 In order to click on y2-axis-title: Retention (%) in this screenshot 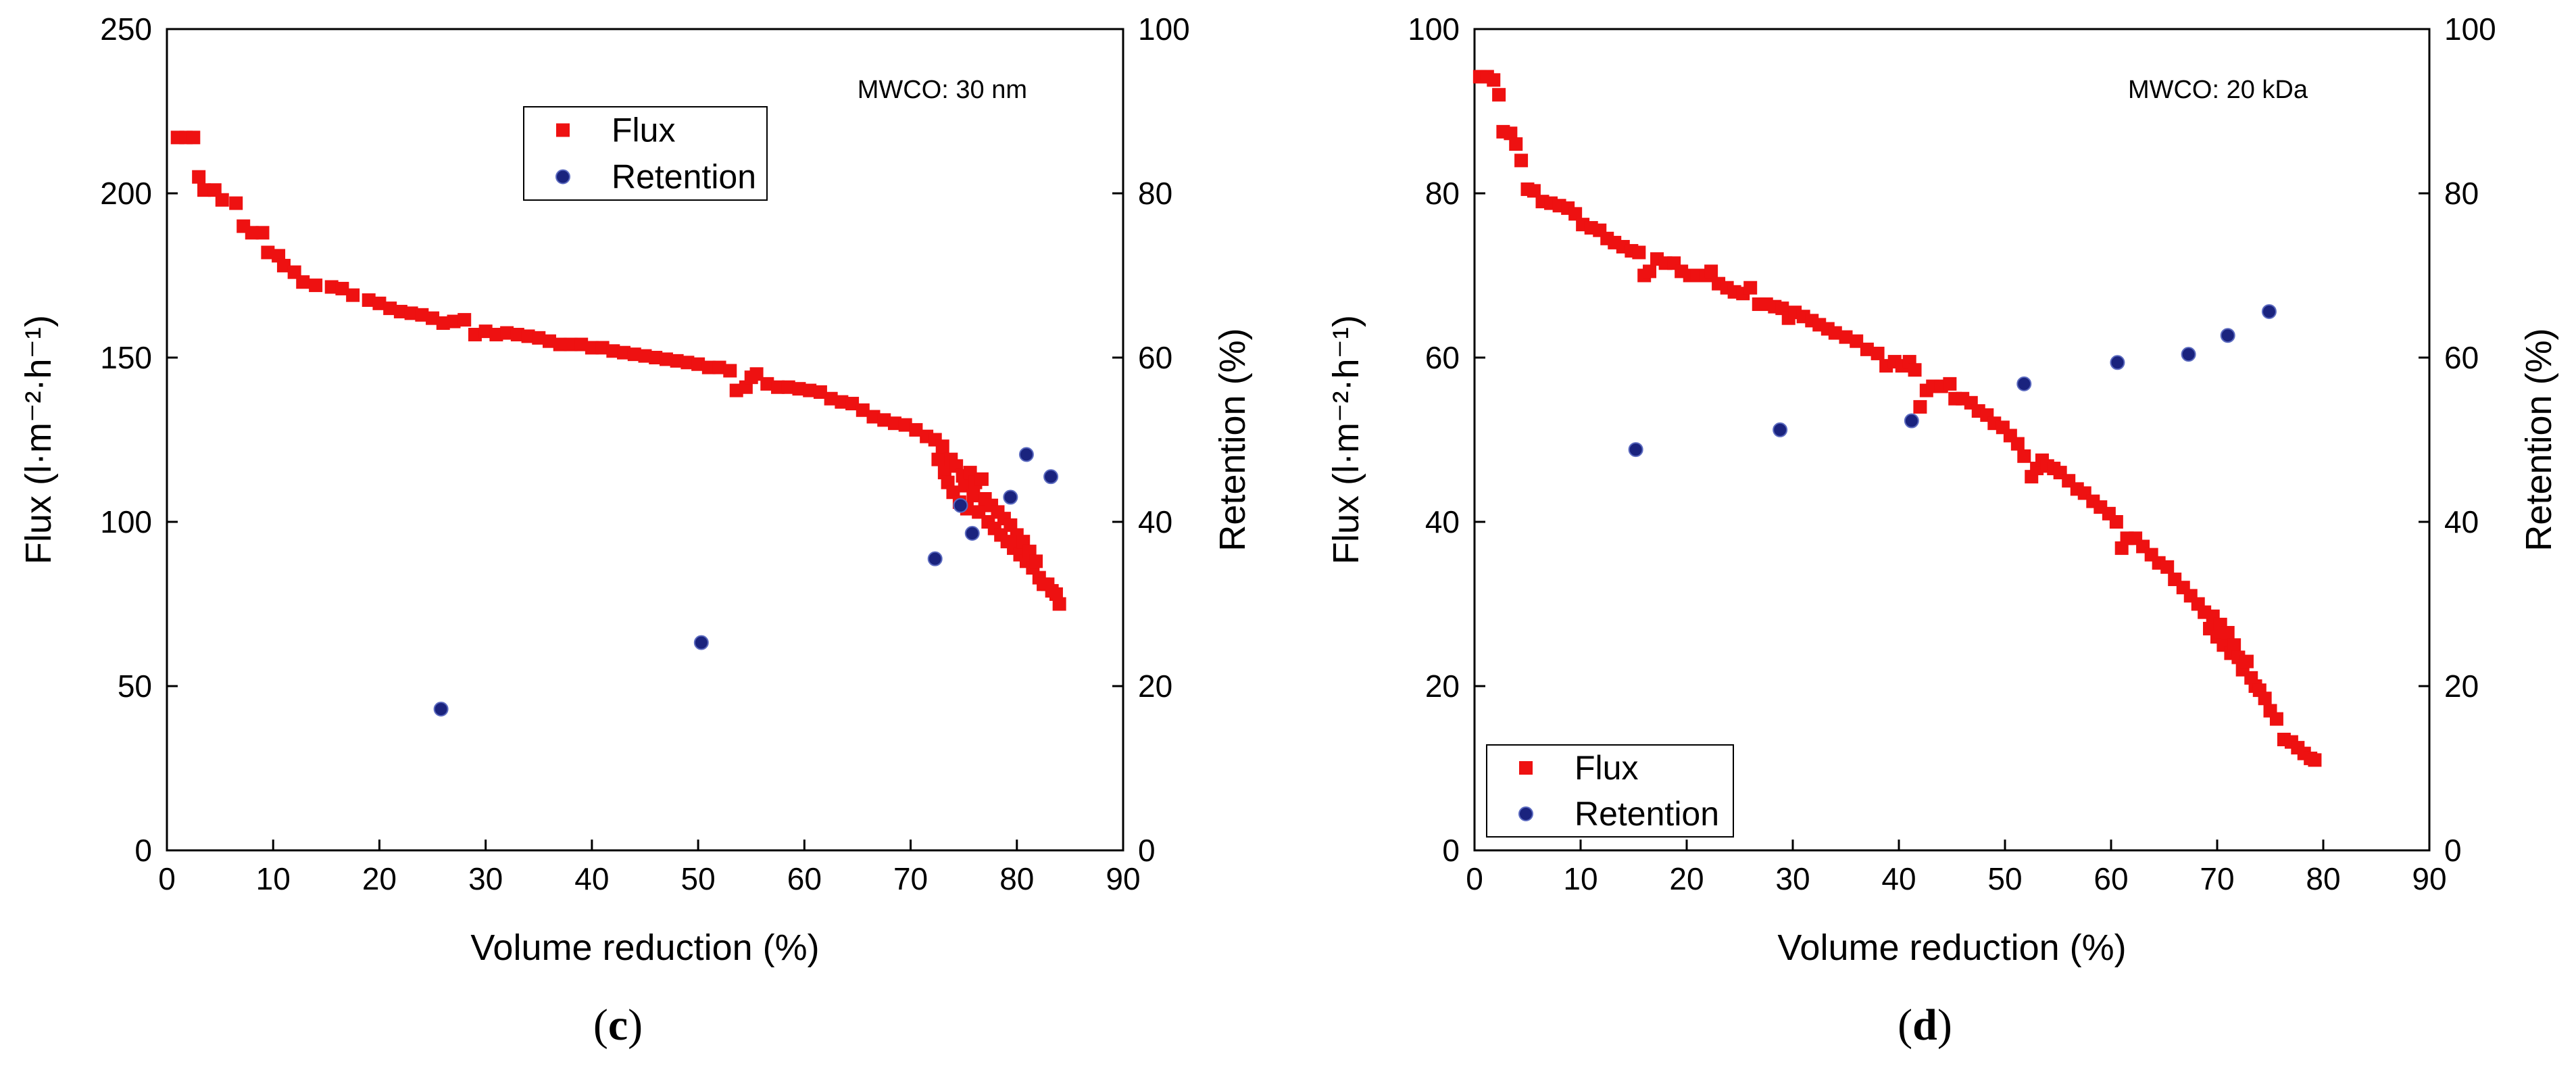, I will do `click(2539, 440)`.